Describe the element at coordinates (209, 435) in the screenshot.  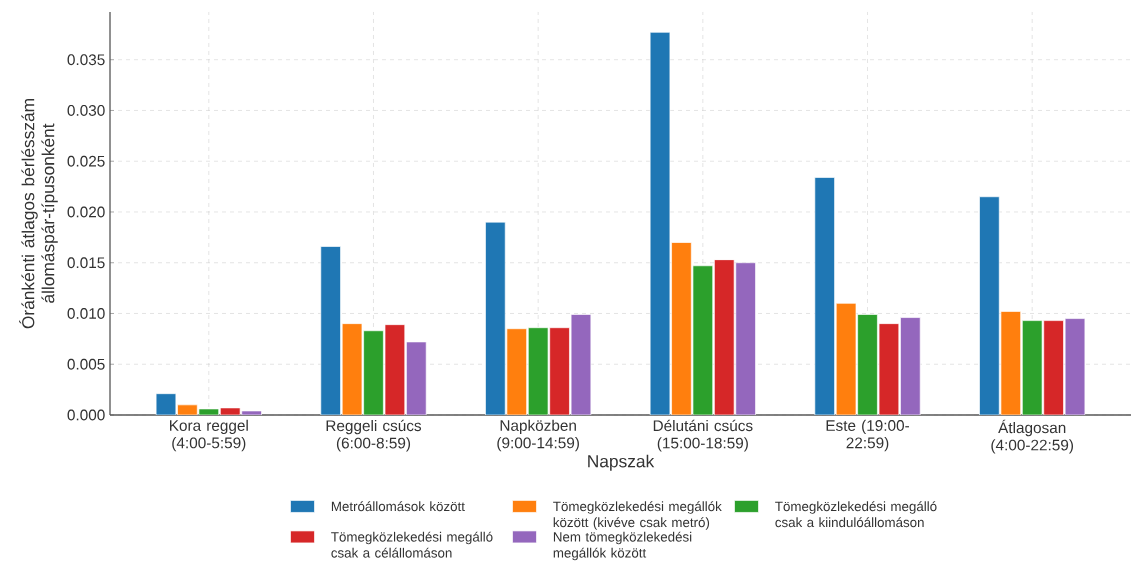
I see `x-tick-label: Kora reggel (4:00-5:59)` at that location.